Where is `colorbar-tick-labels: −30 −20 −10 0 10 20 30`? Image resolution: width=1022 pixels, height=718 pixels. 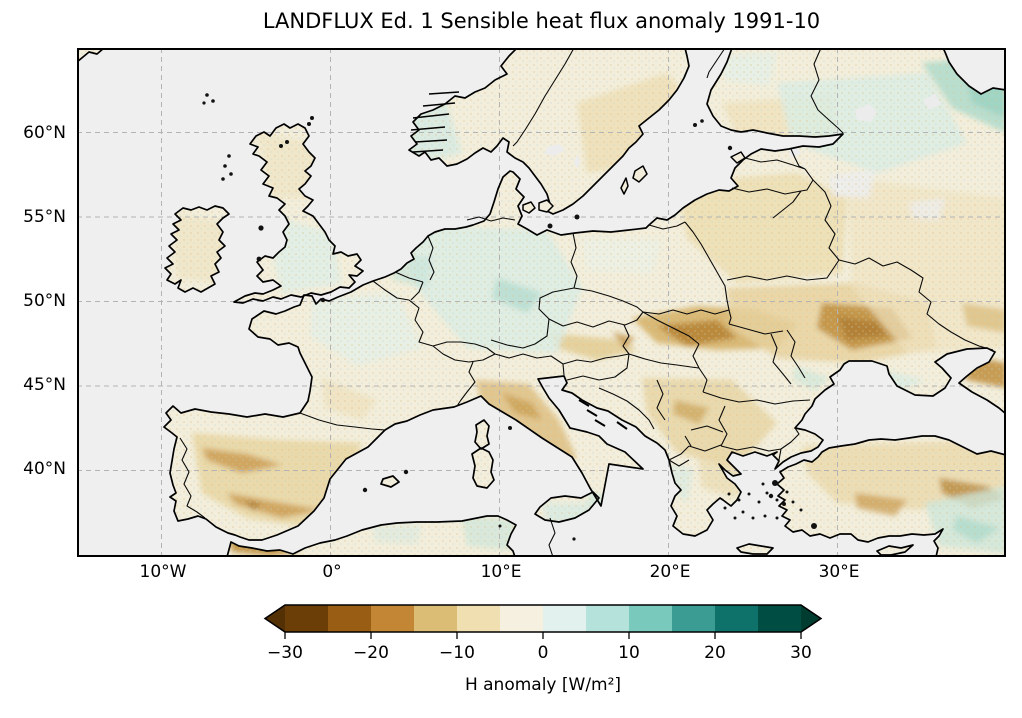 colorbar-tick-labels: −30 −20 −10 0 10 20 30 is located at coordinates (539, 653).